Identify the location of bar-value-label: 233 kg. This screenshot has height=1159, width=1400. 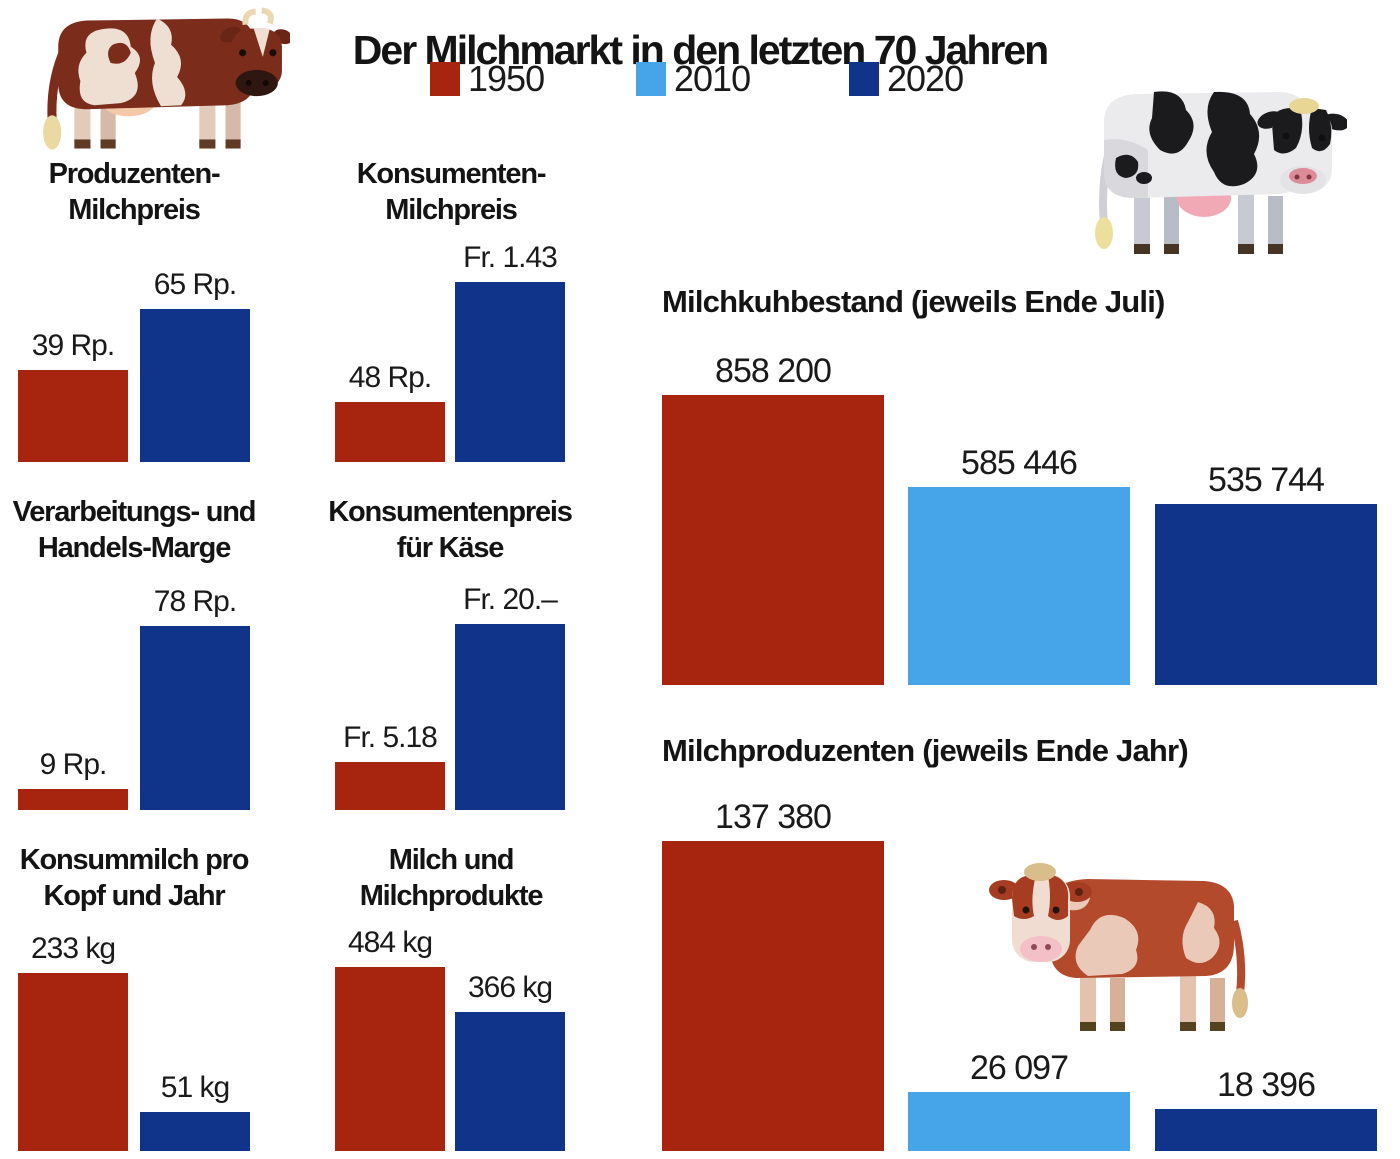
(73, 948).